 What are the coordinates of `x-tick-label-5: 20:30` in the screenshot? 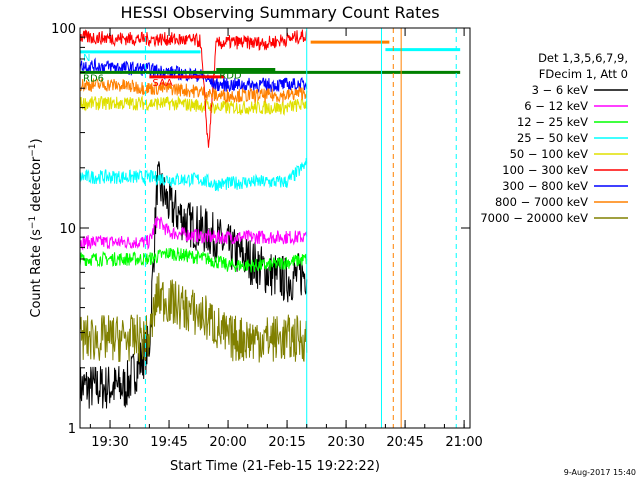 It's located at (345, 442).